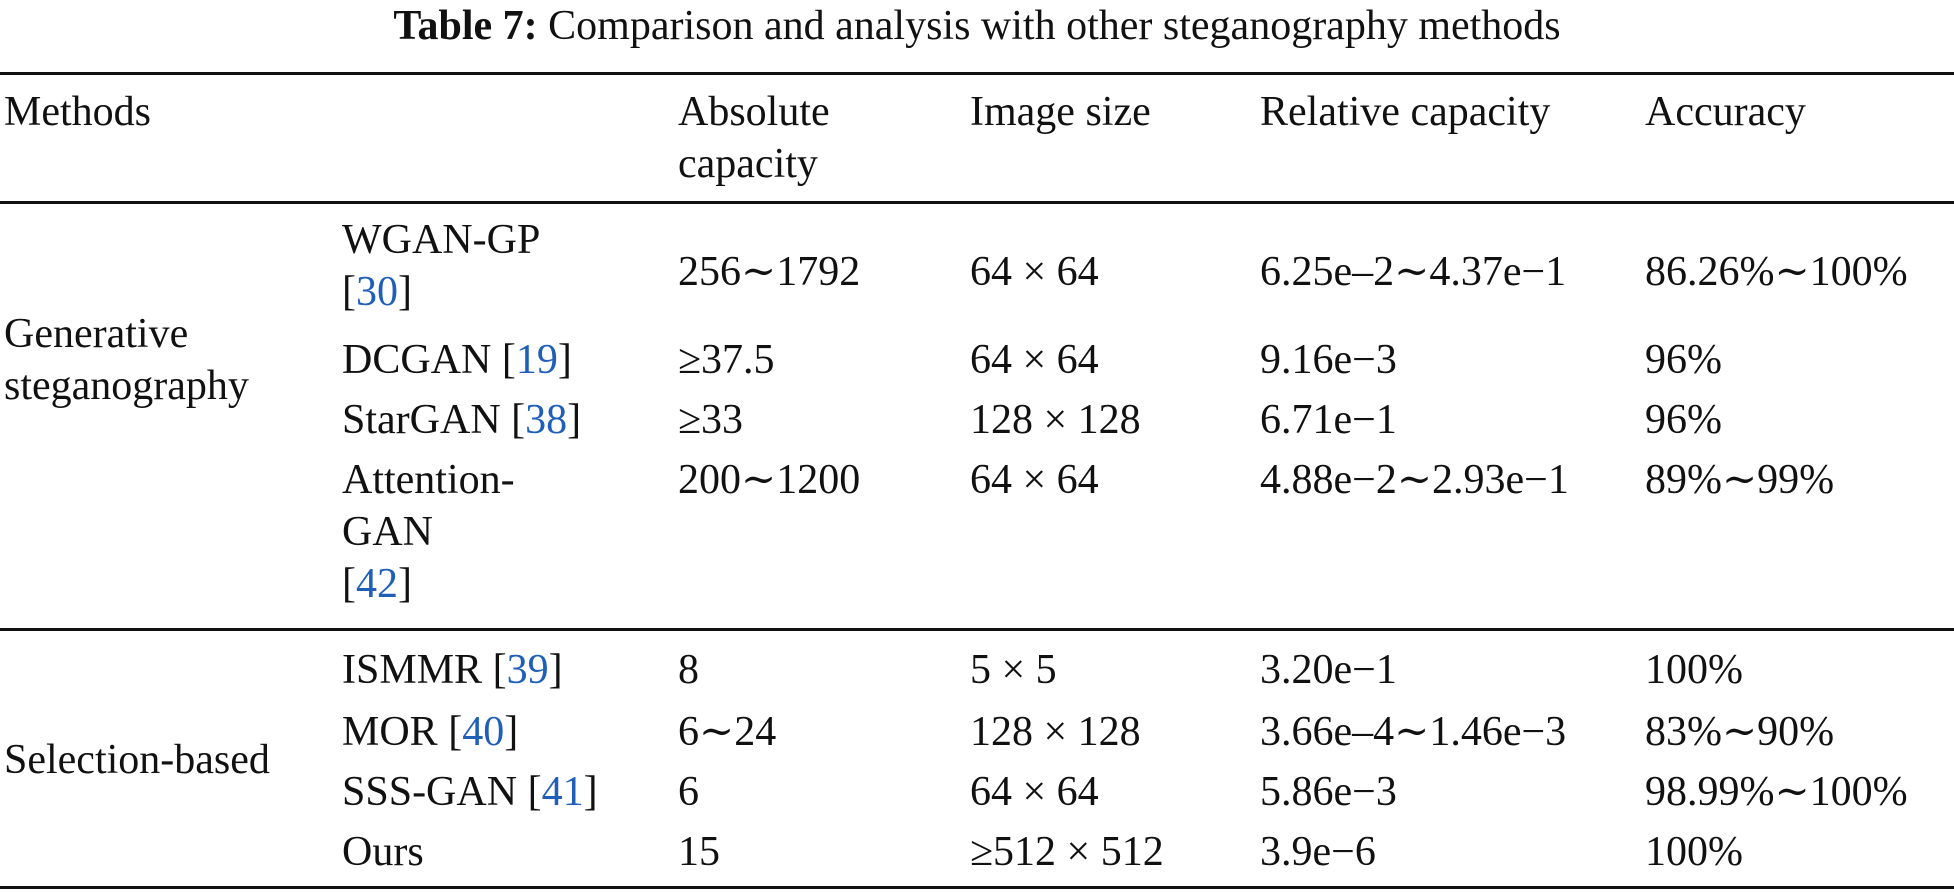  What do you see at coordinates (137, 760) in the screenshot?
I see `group-label-selection-based: Selection-based` at bounding box center [137, 760].